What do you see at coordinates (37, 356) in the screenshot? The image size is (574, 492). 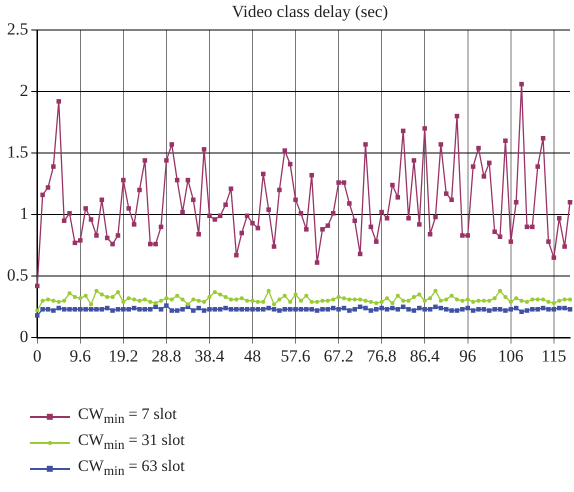 I see `x-tick-label: 0` at bounding box center [37, 356].